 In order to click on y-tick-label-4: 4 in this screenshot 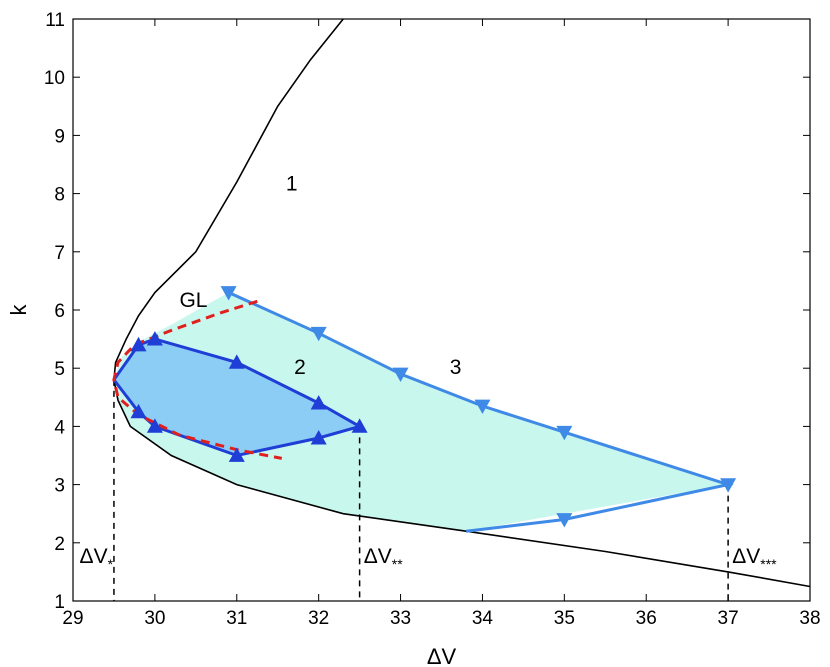, I will do `click(59, 427)`.